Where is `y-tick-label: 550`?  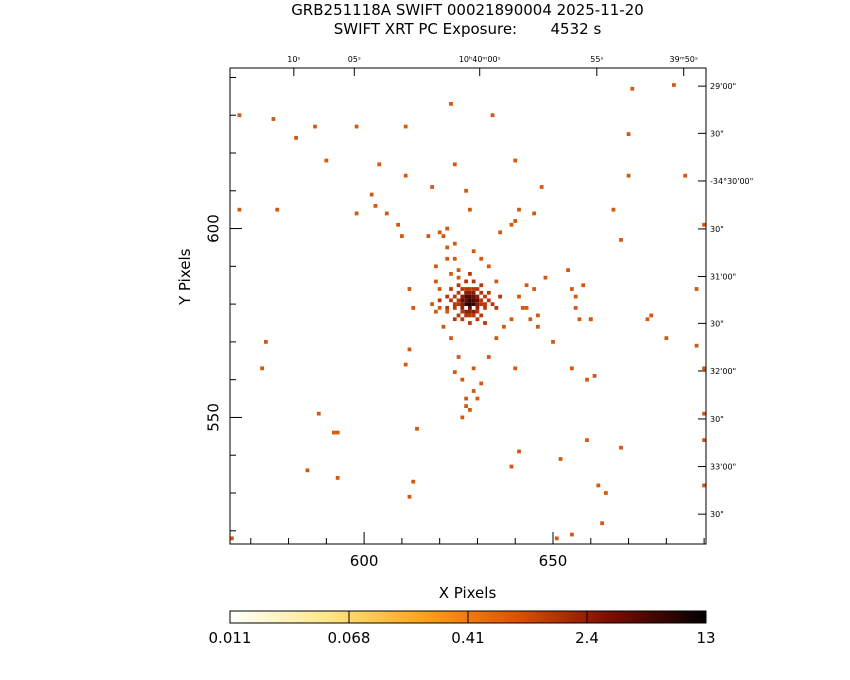
y-tick-label: 550 is located at coordinates (214, 417).